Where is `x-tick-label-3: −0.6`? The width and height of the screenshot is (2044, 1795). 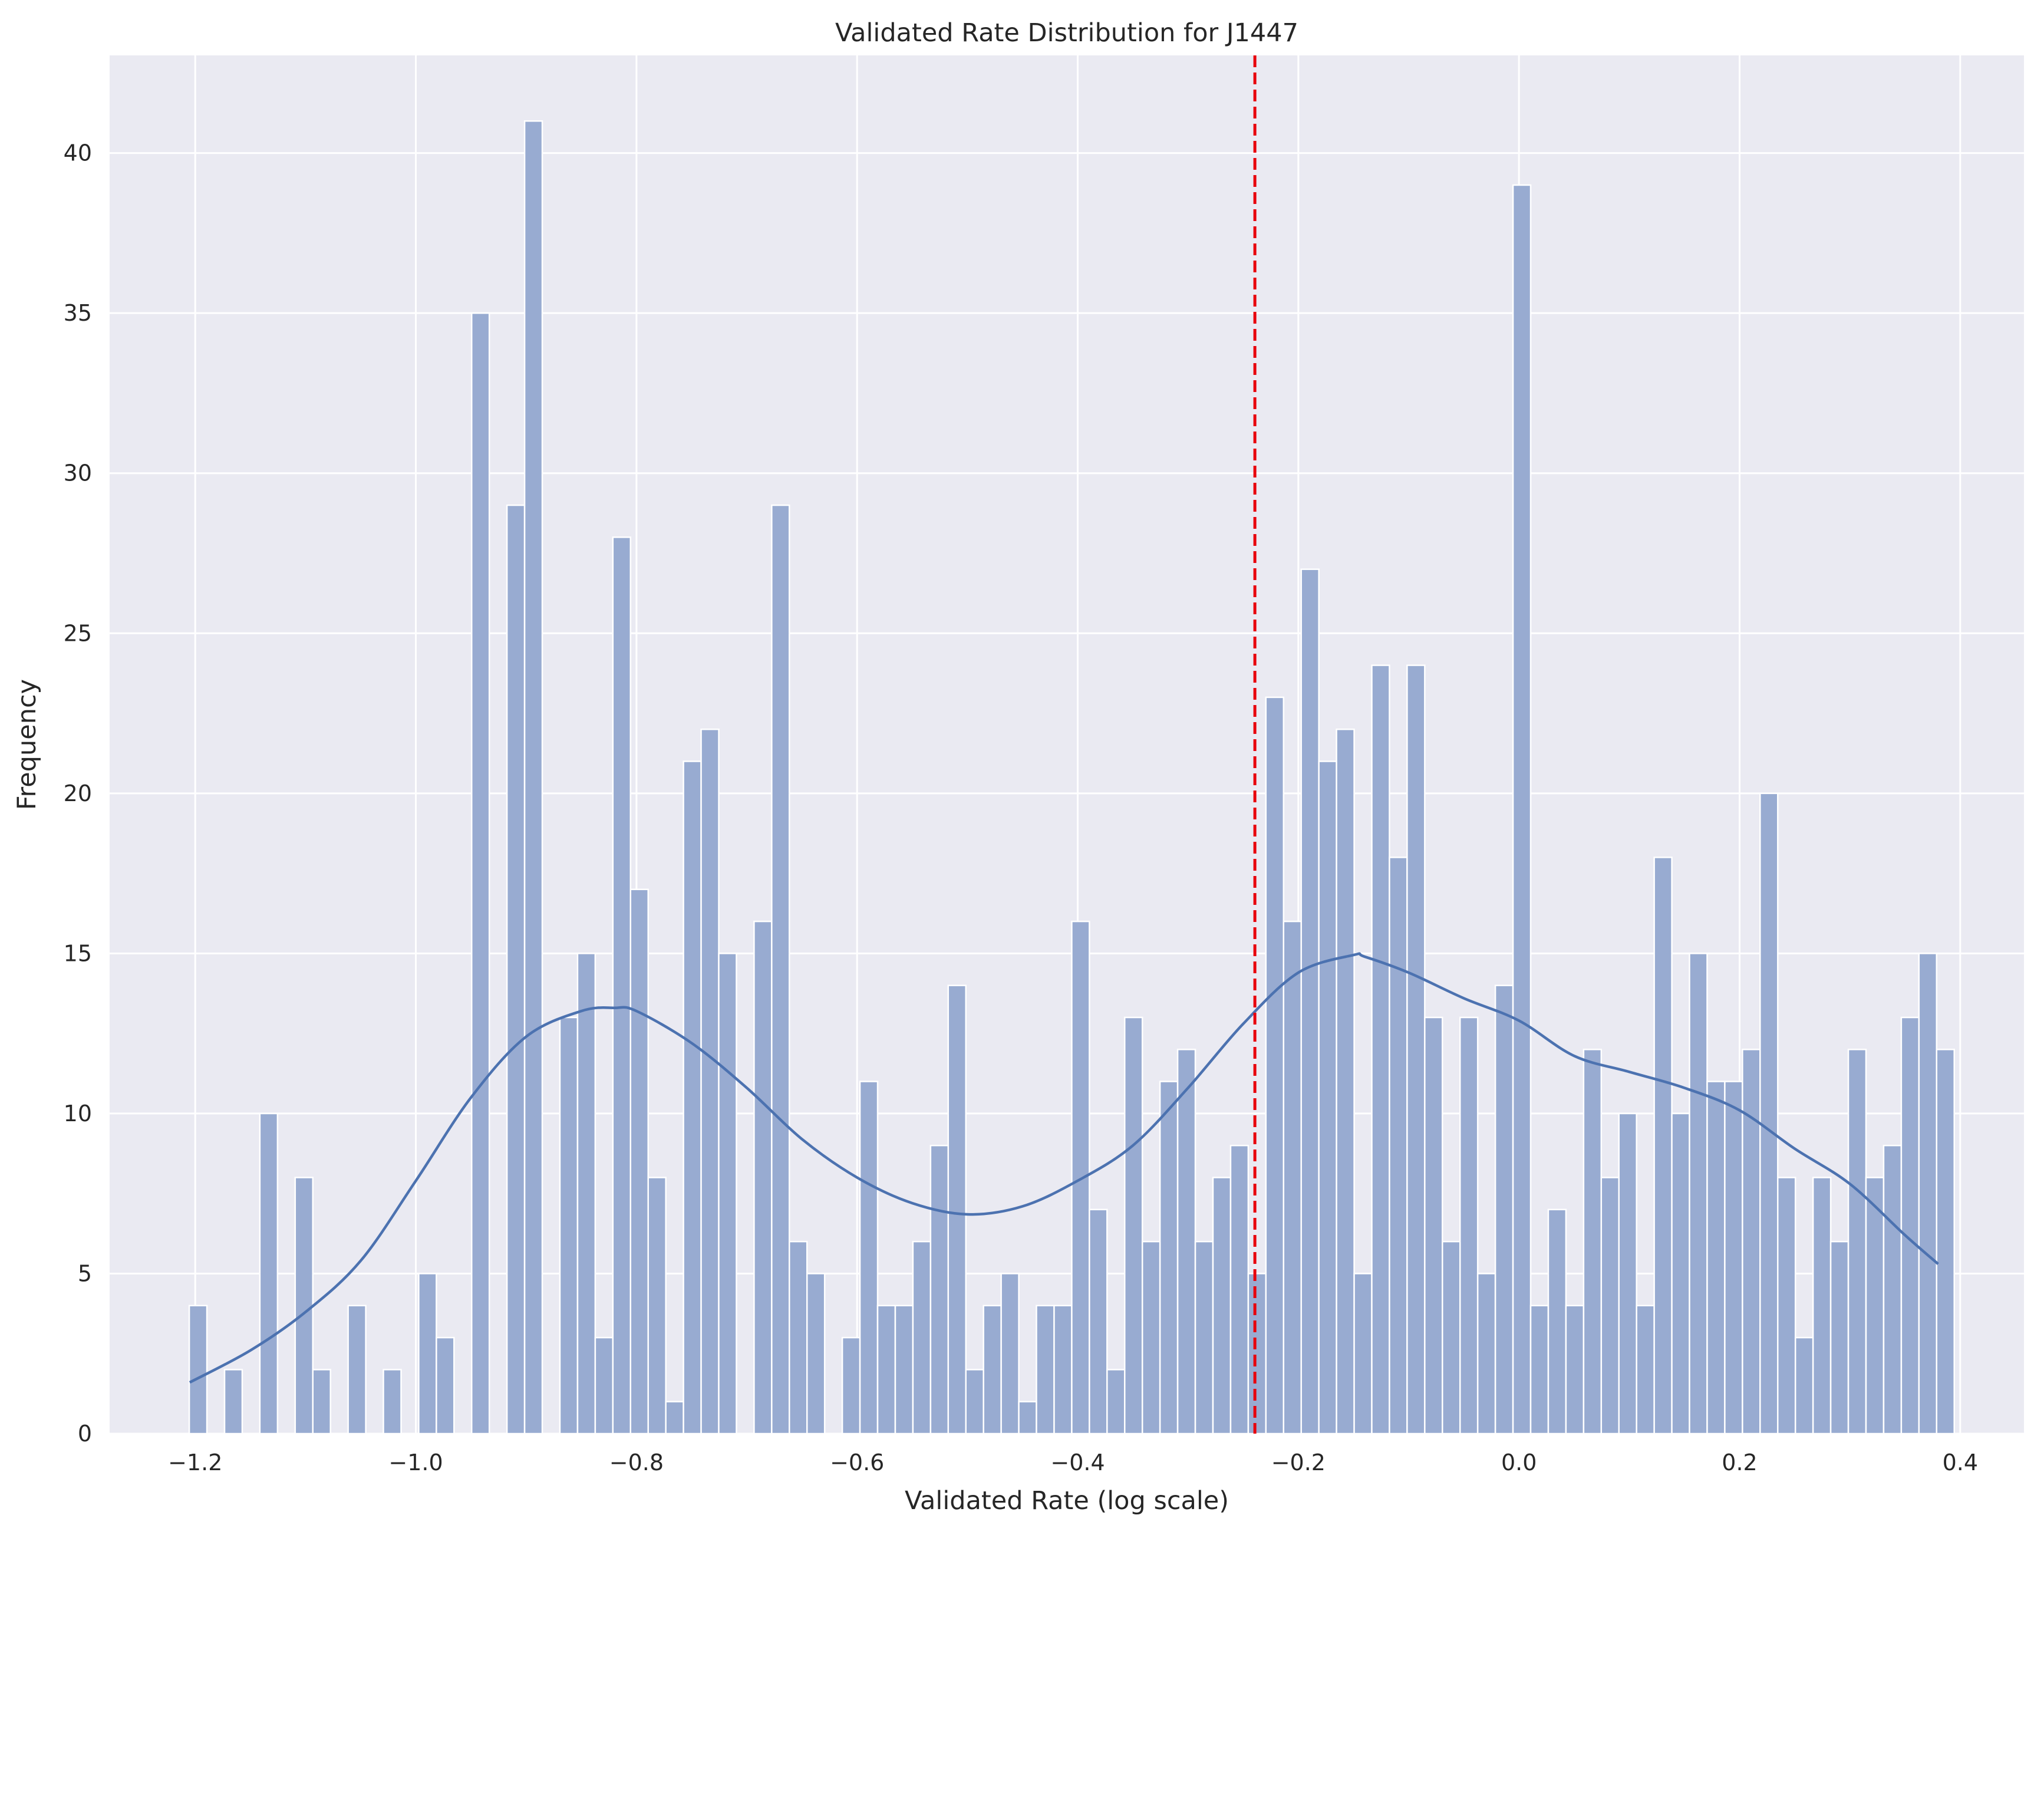 x-tick-label-3: −0.6 is located at coordinates (857, 1462).